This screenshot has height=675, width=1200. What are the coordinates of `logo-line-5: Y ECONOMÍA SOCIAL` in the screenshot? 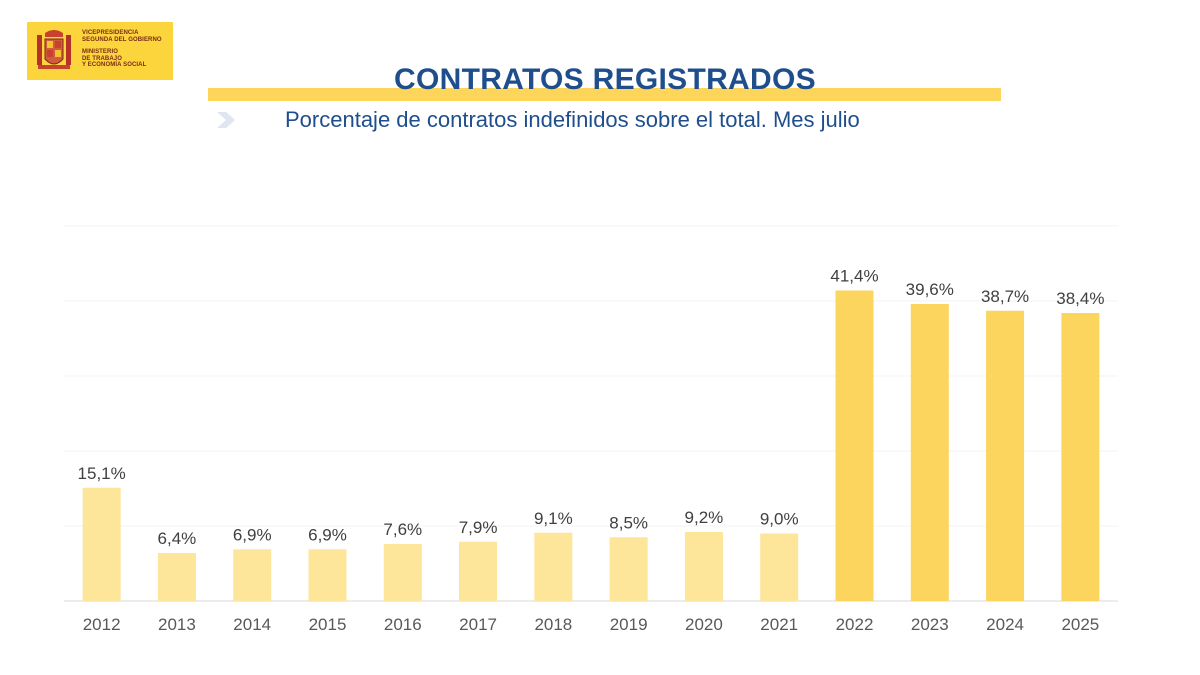 It's located at (114, 65).